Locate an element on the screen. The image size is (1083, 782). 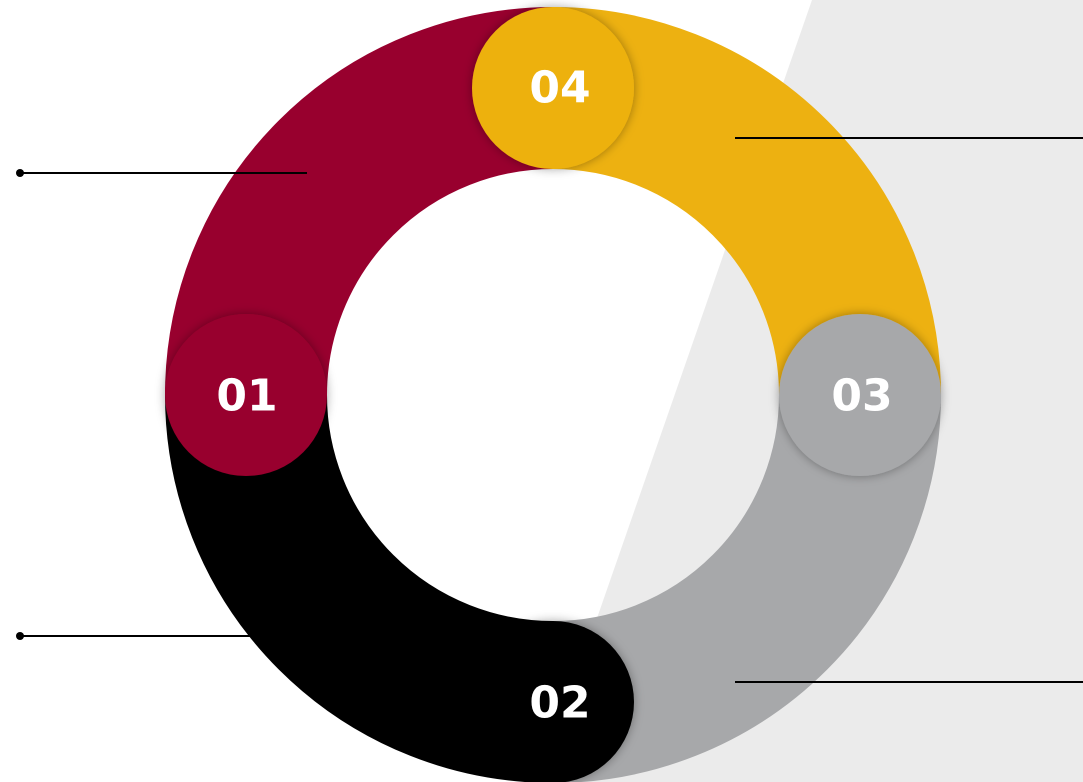
node-label: 02 is located at coordinates (559, 703).